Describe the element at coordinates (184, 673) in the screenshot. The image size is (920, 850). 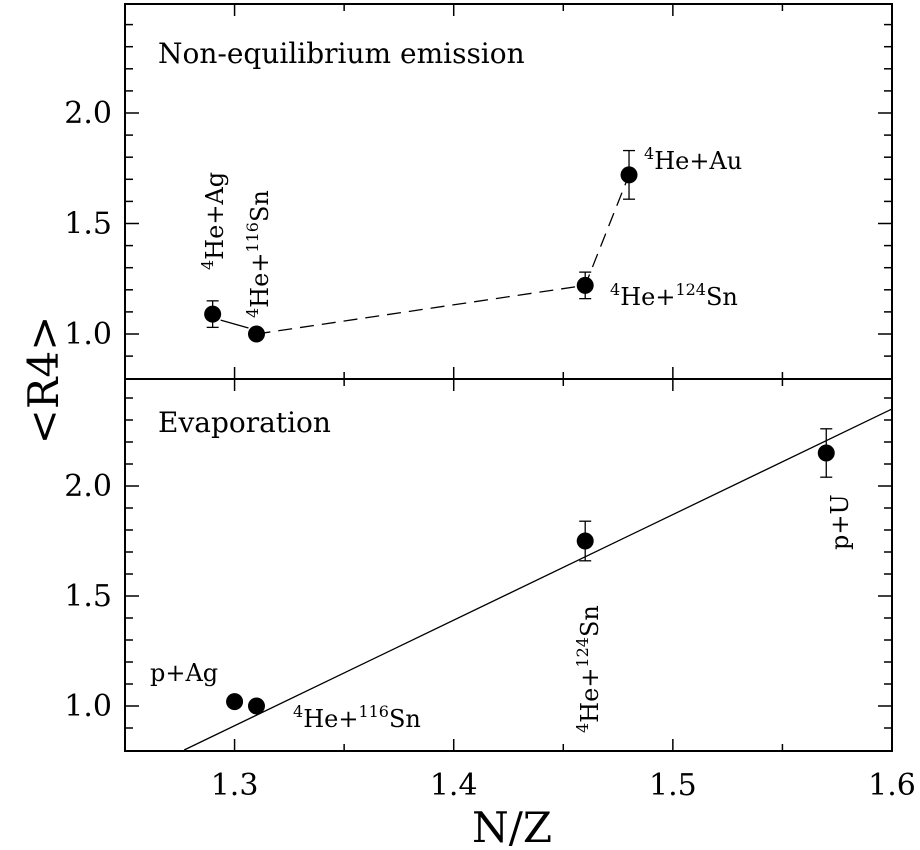
I see `label-p-ag: p+Ag` at that location.